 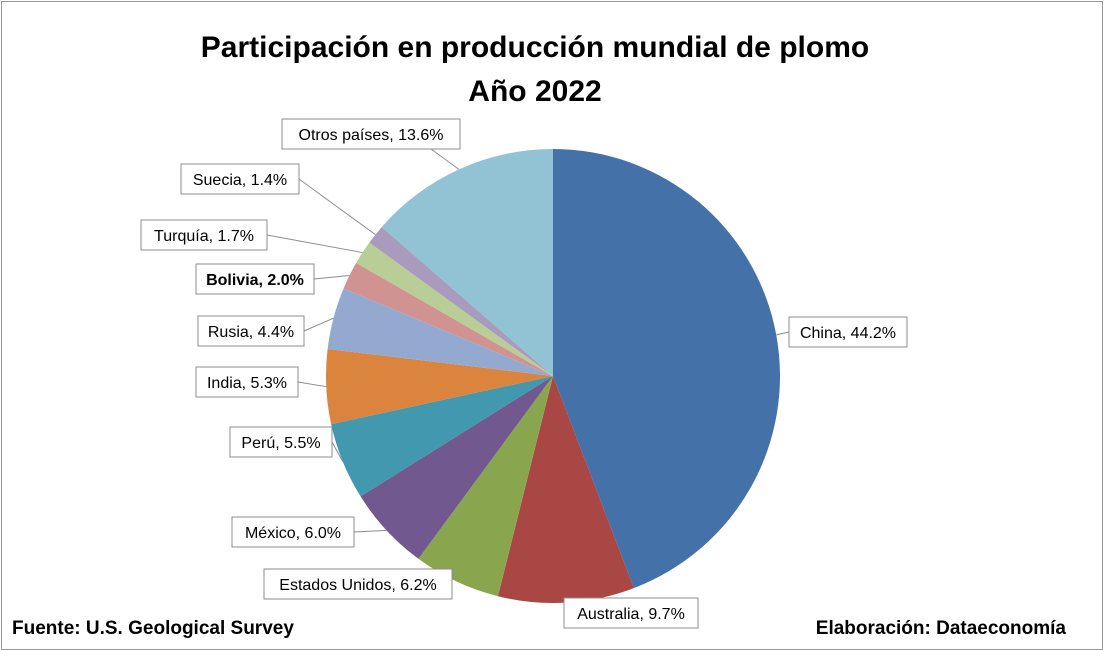 What do you see at coordinates (940, 628) in the screenshot?
I see `credit-note: Elaboración: Dataeconomía` at bounding box center [940, 628].